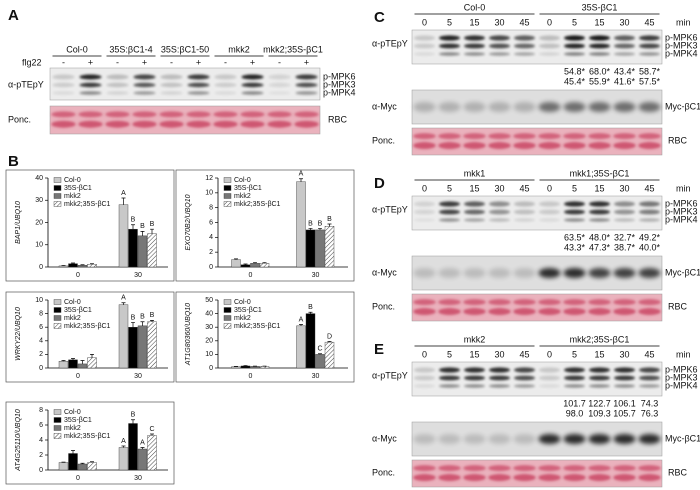  Describe the element at coordinates (683, 188) in the screenshot. I see `time-unit: min` at that location.